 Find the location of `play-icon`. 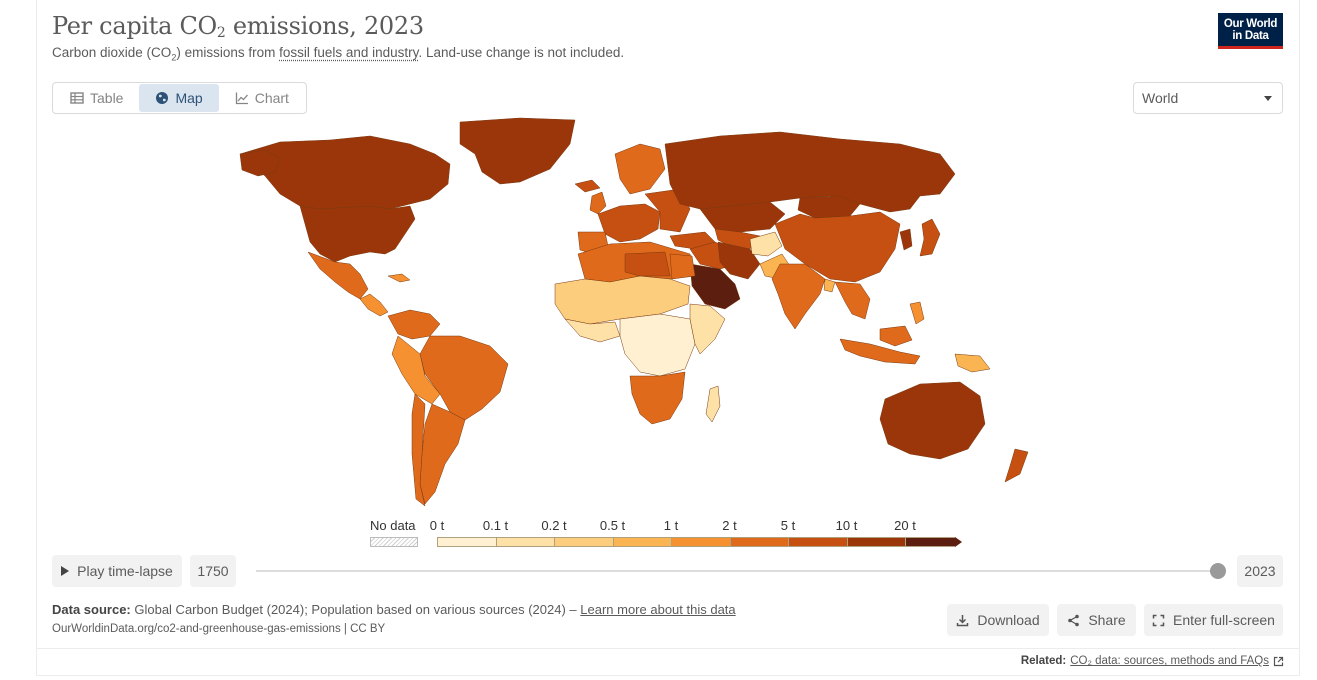

play-icon is located at coordinates (65, 571).